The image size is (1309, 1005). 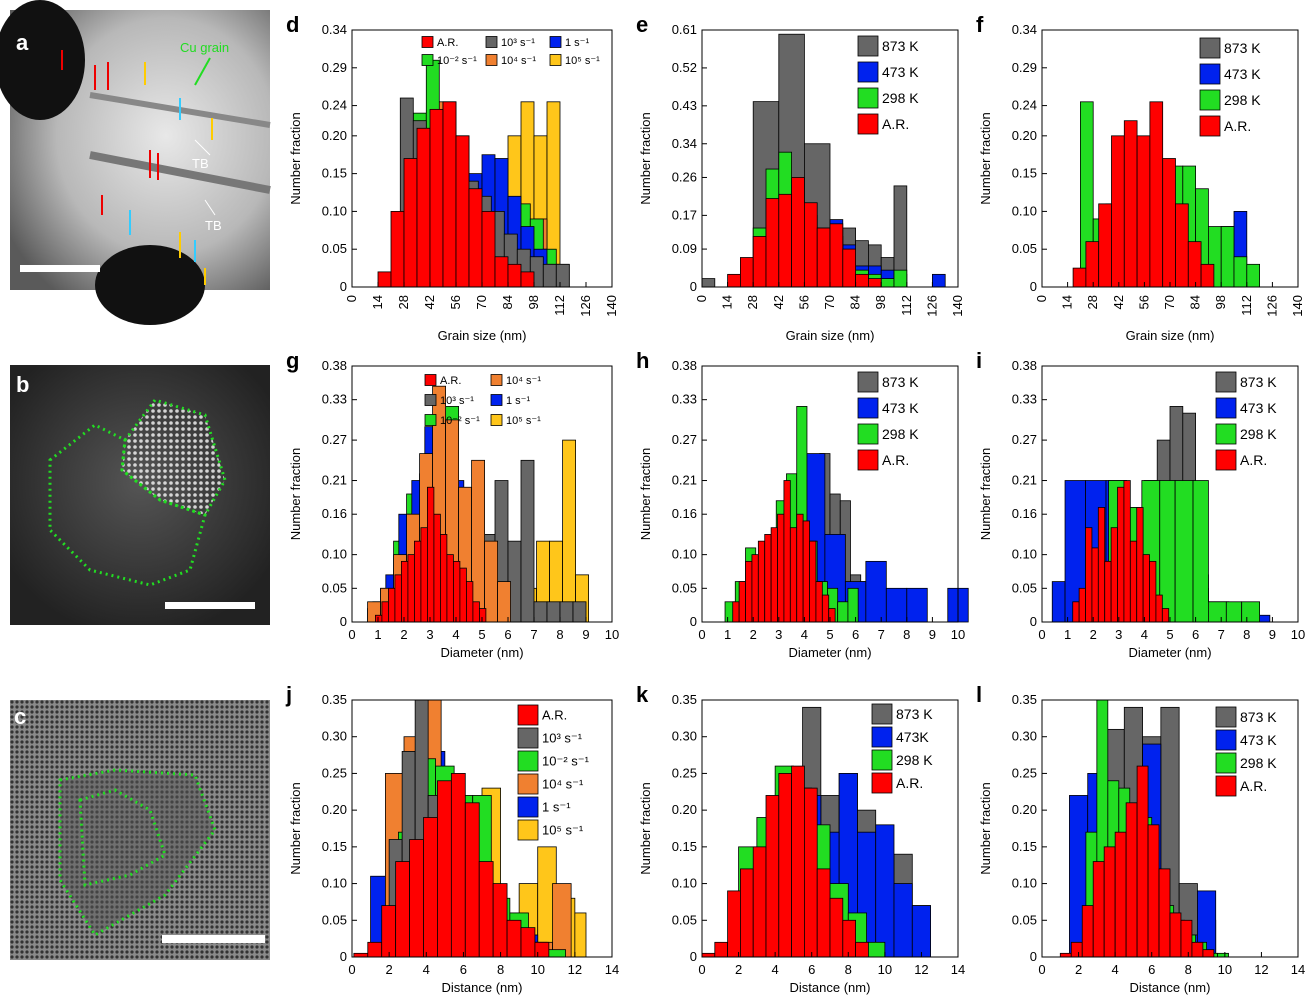 I want to click on panel-label: a, so click(x=22, y=42).